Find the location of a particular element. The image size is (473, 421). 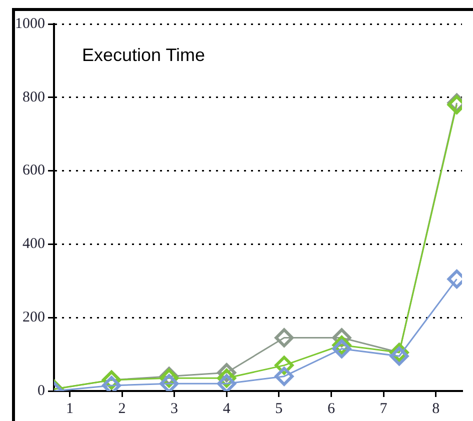

text: Execution Time is located at coordinates (144, 54).